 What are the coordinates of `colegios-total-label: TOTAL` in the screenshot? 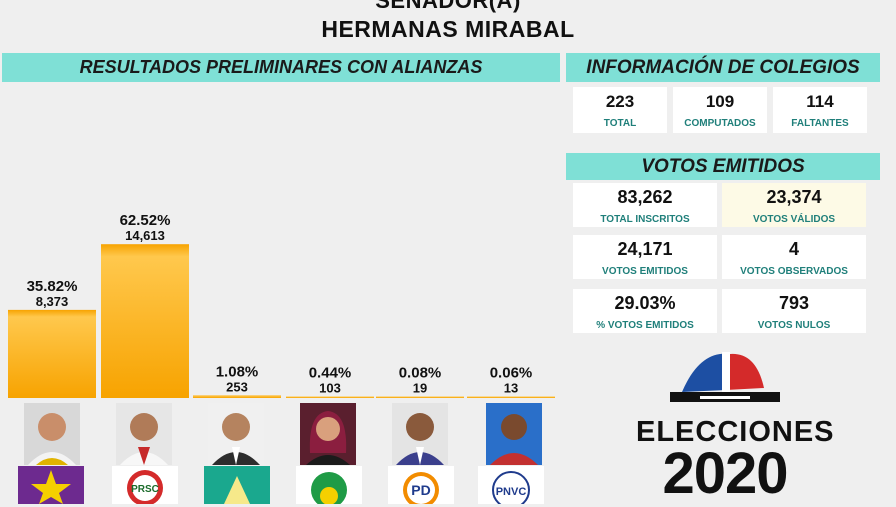 It's located at (620, 123).